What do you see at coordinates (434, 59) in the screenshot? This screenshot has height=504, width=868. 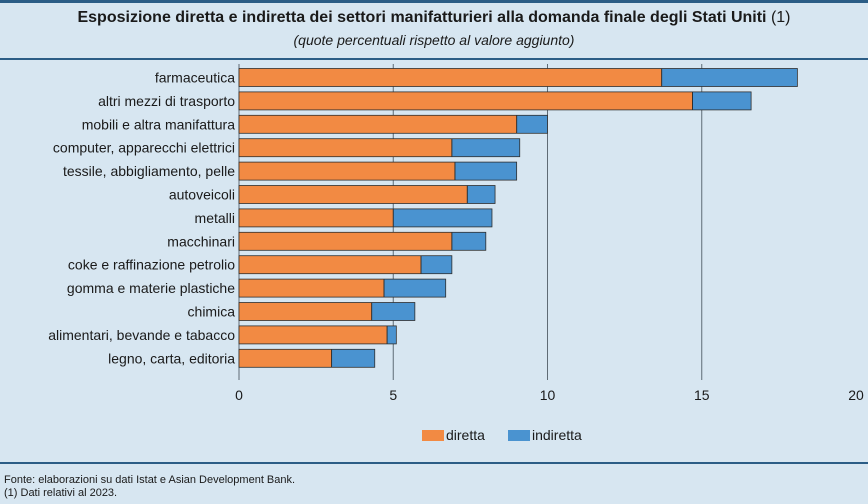 I see `header-rule` at bounding box center [434, 59].